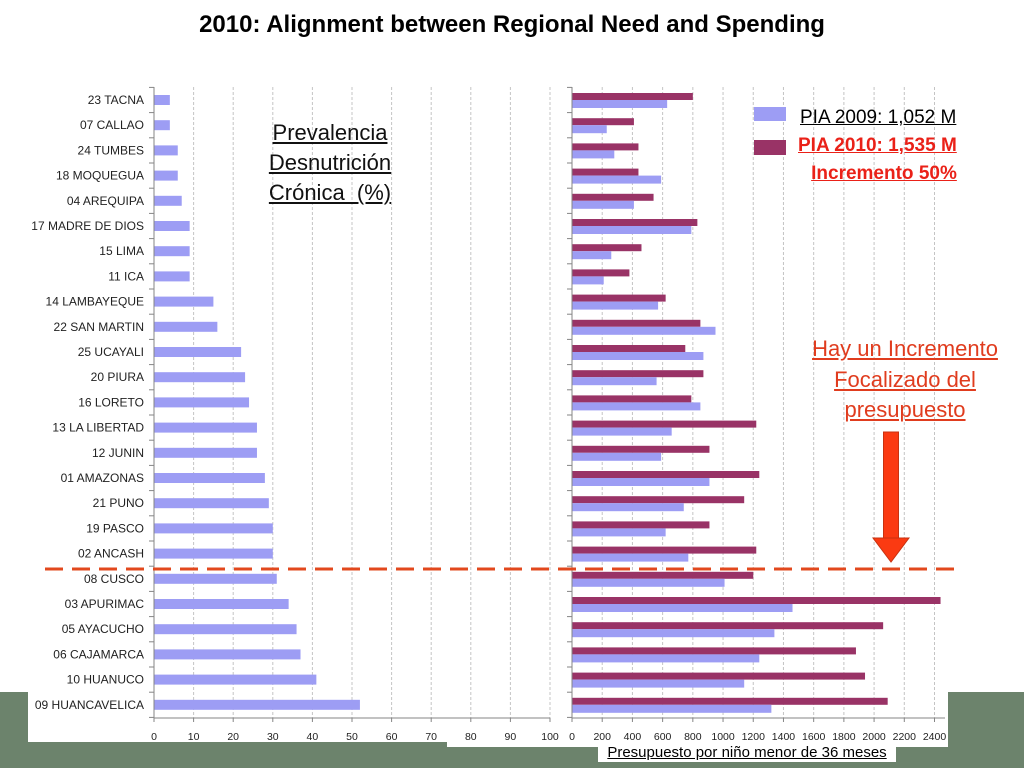  I want to click on down-arrow-icon, so click(891, 497).